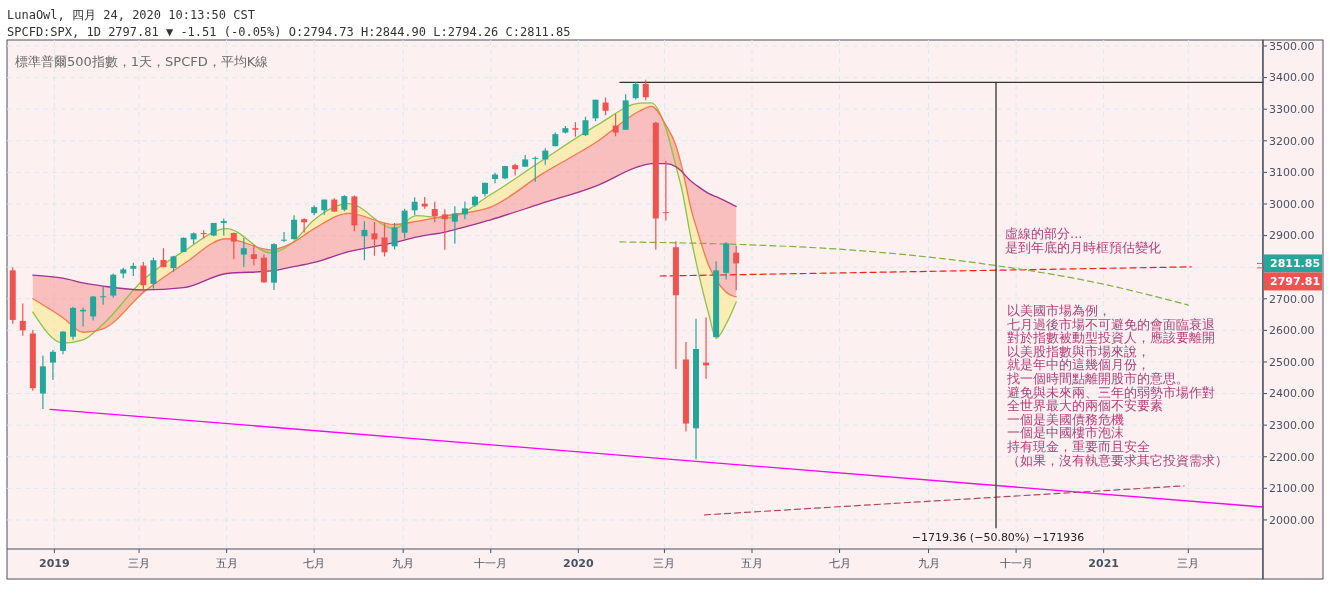 Image resolution: width=1330 pixels, height=616 pixels. I want to click on x-tick-label: 2021, so click(1103, 563).